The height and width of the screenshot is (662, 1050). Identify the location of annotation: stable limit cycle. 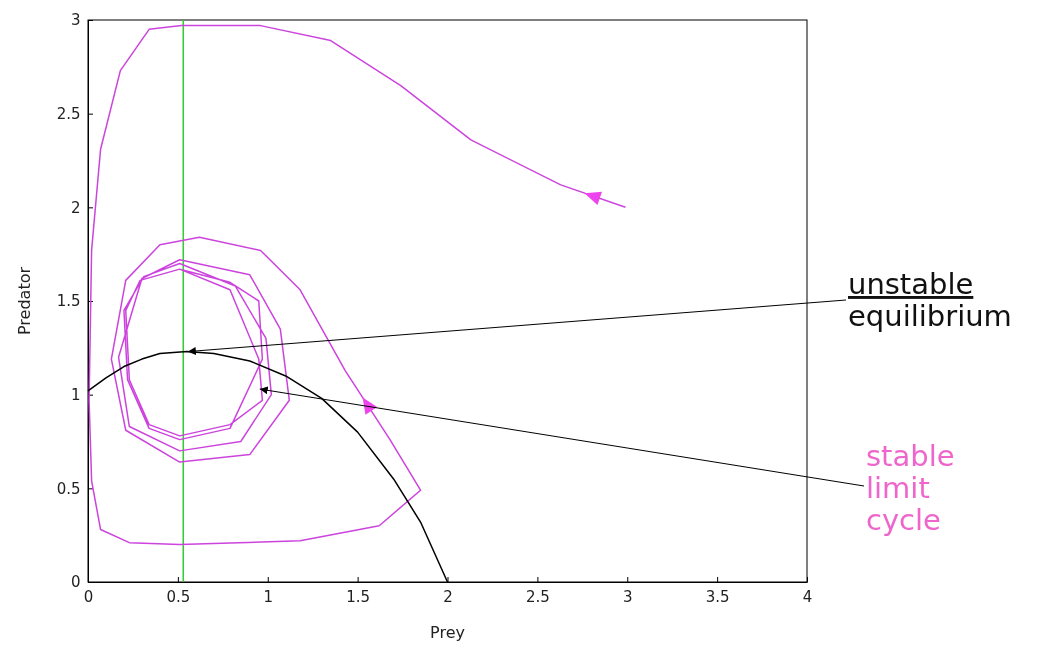
(910, 488).